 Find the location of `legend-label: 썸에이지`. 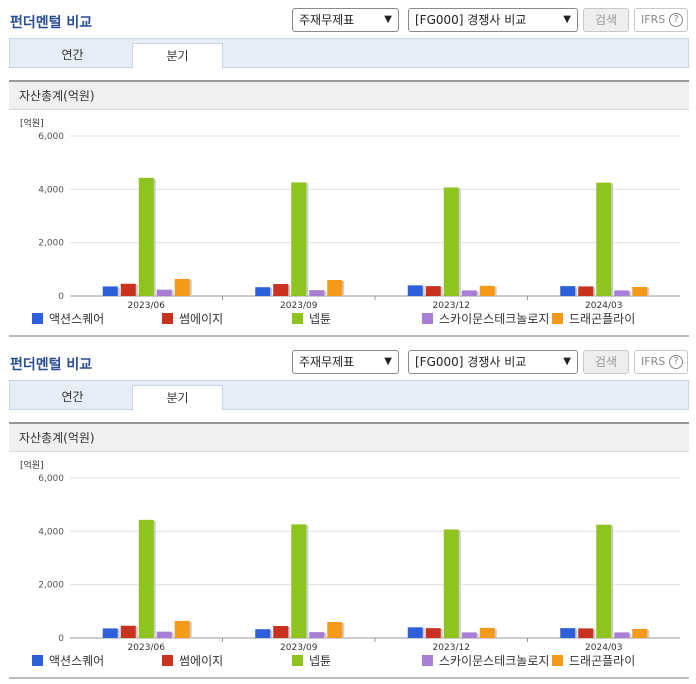

legend-label: 썸에이지 is located at coordinates (201, 319).